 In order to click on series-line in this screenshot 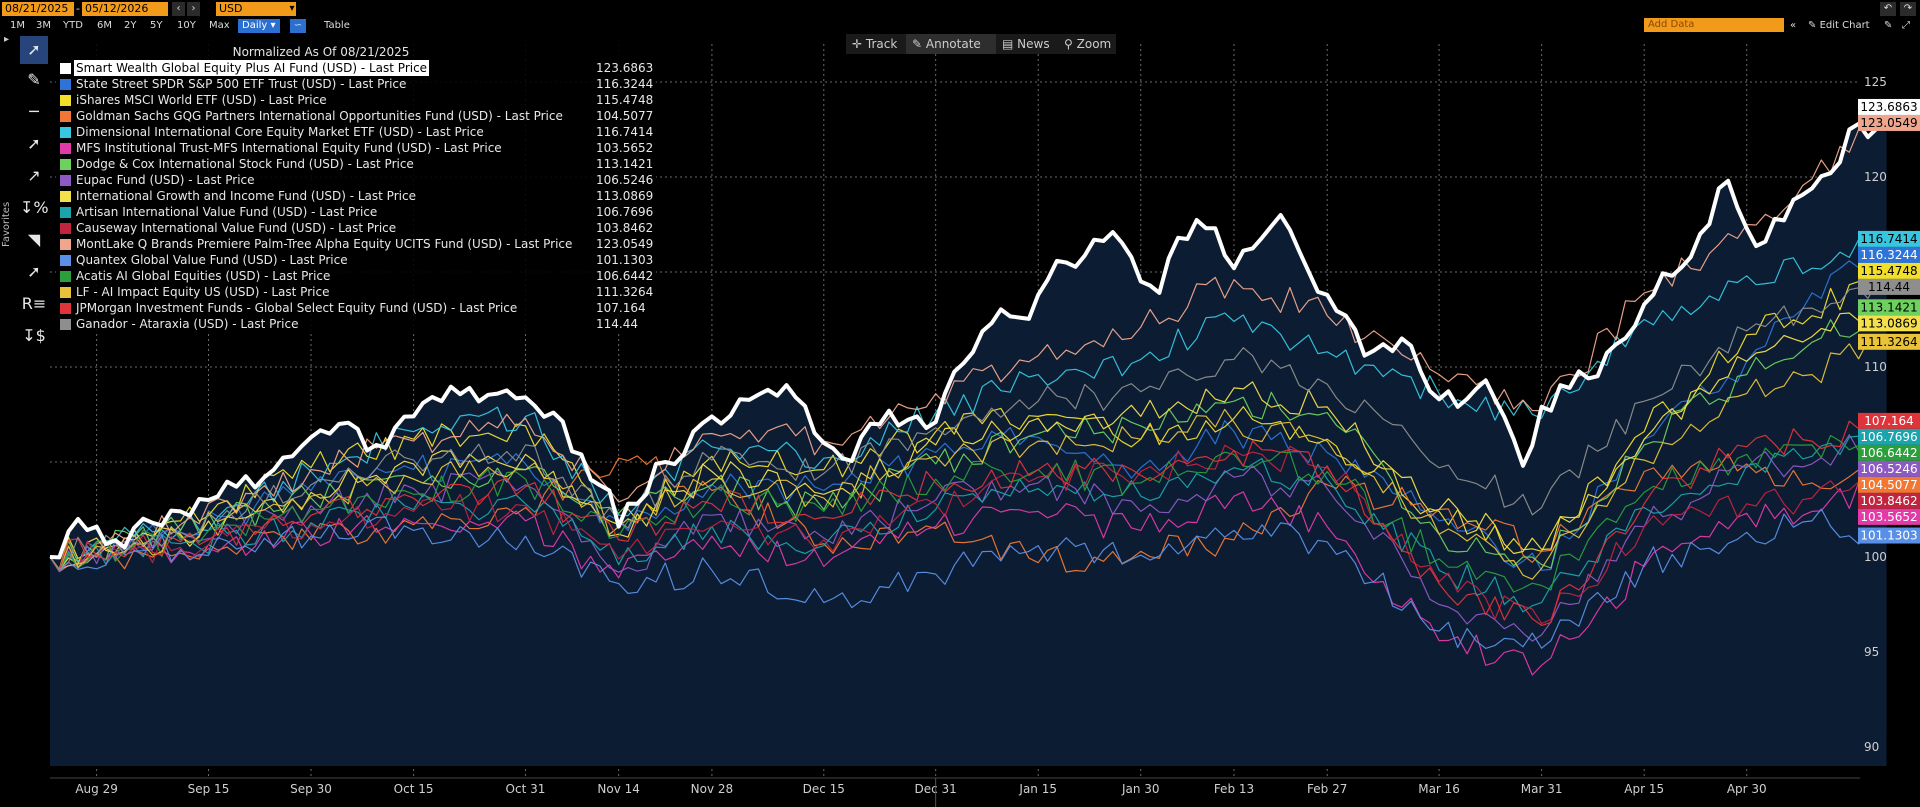, I will do `click(968, 513)`.